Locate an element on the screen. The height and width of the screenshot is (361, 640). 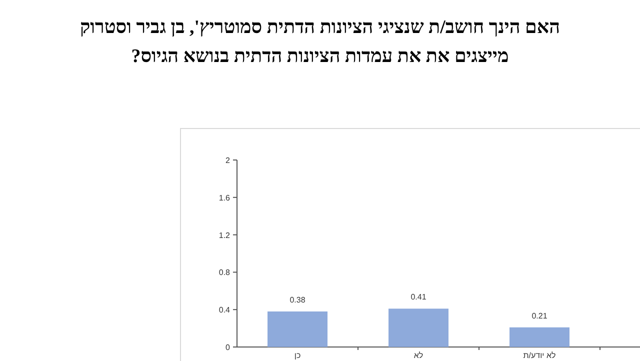
x-tick-label: לא יודע/ת is located at coordinates (539, 355).